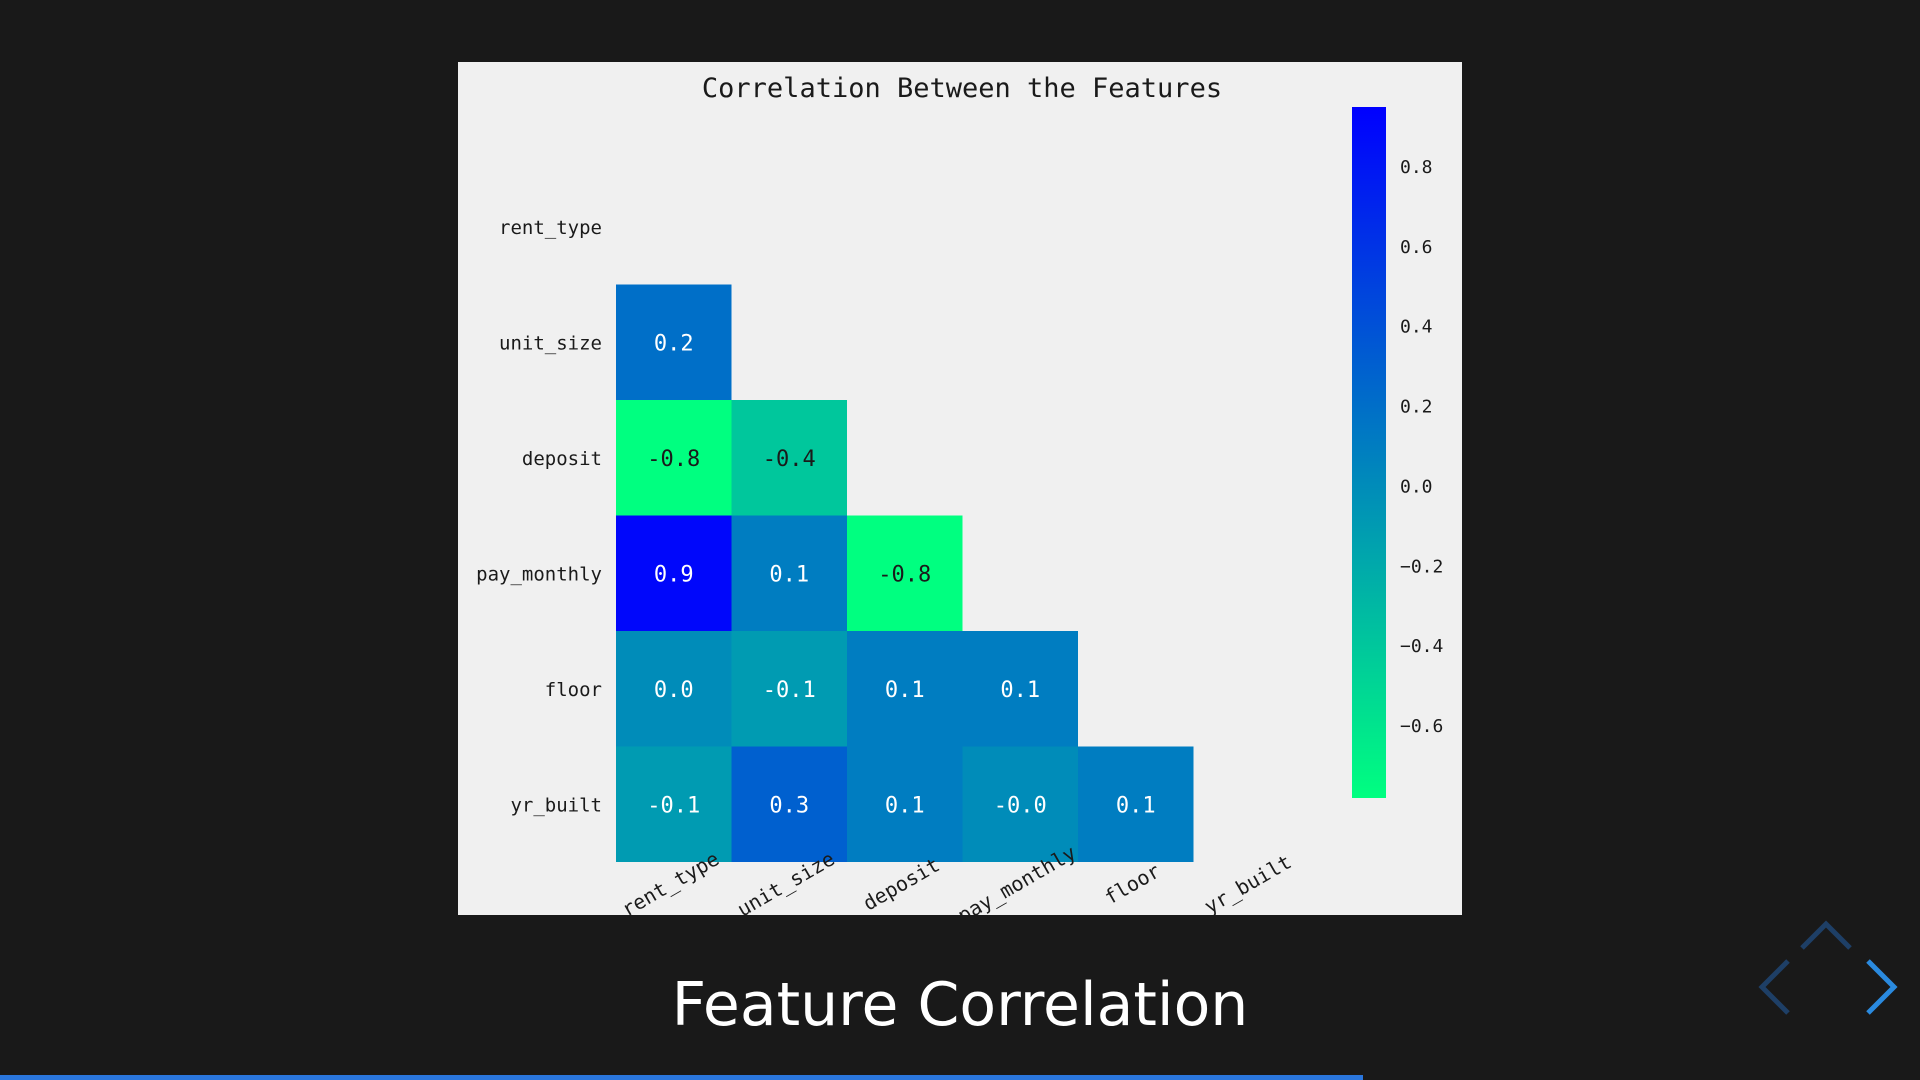  What do you see at coordinates (562, 459) in the screenshot?
I see `y-tick-label: deposit` at bounding box center [562, 459].